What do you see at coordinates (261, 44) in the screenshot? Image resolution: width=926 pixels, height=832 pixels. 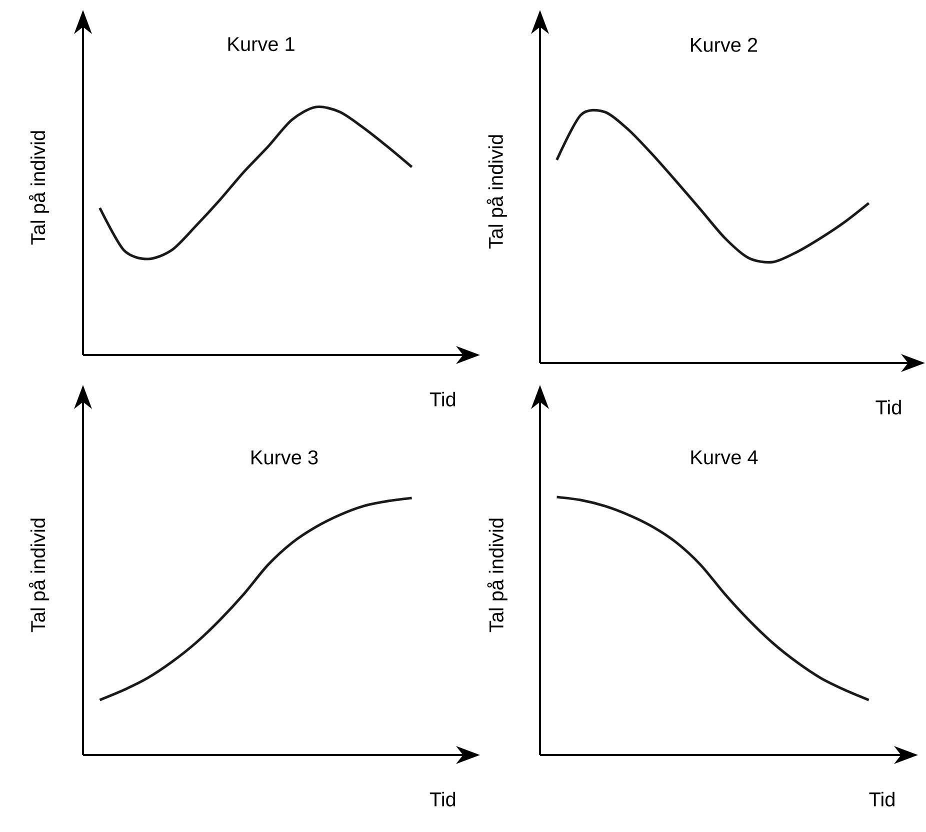 I see `chart-title: Kurve 1` at bounding box center [261, 44].